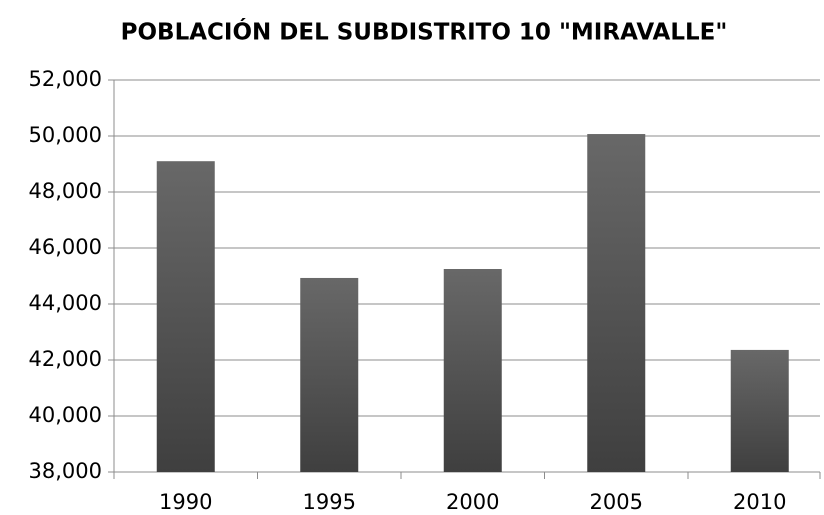 The height and width of the screenshot is (515, 824). Describe the element at coordinates (65, 247) in the screenshot. I see `y-tick-label: 46,000` at that location.